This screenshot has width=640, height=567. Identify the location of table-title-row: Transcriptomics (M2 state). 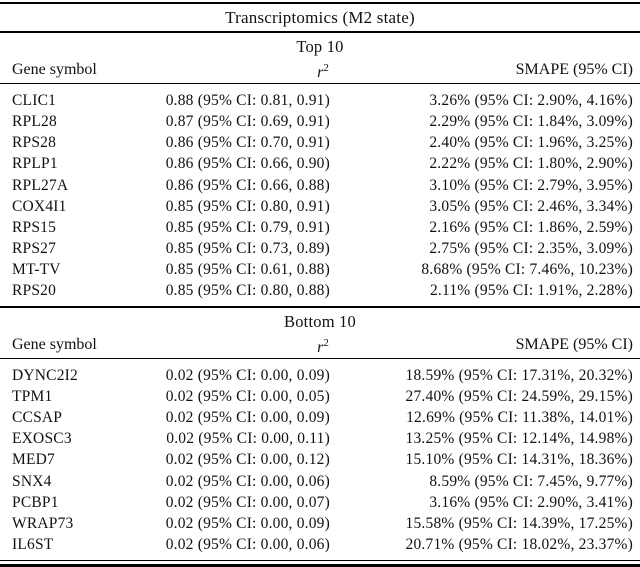
(320, 17).